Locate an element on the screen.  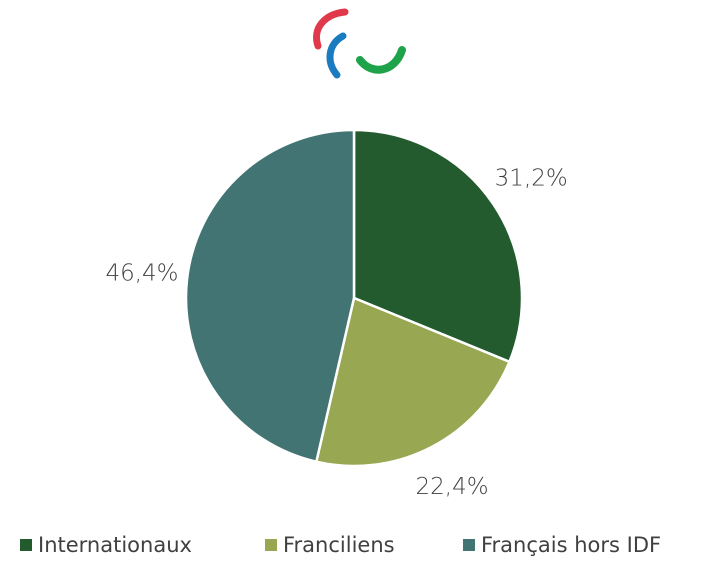
legend-label: Franciliens is located at coordinates (339, 545).